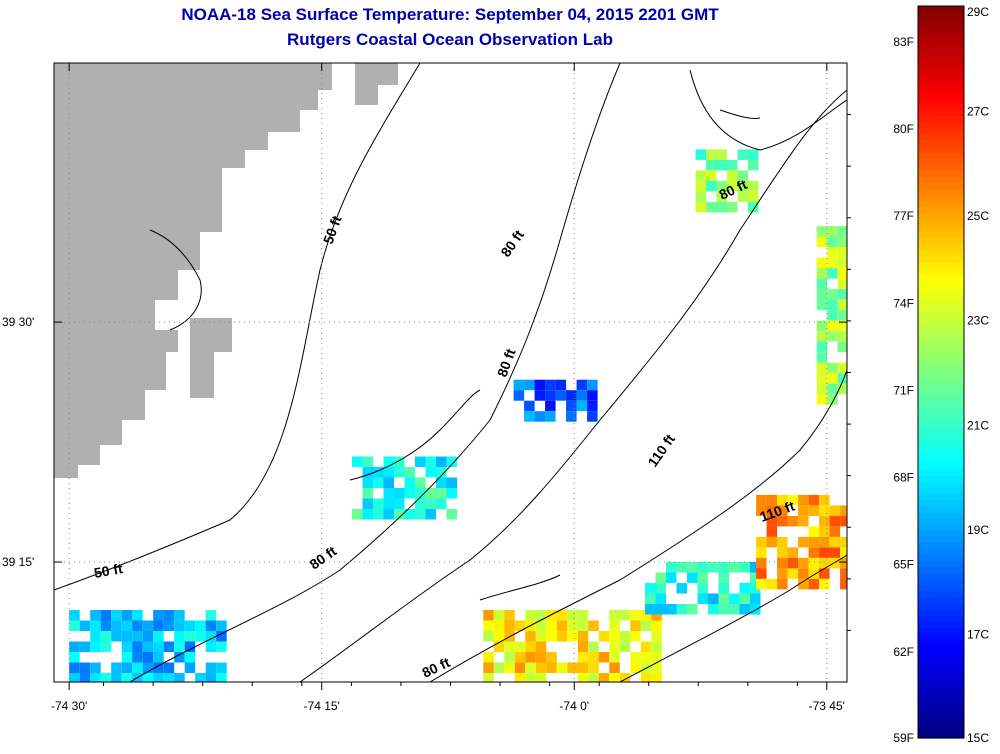  What do you see at coordinates (978, 425) in the screenshot?
I see `colorbar-celsius-label: 21C` at bounding box center [978, 425].